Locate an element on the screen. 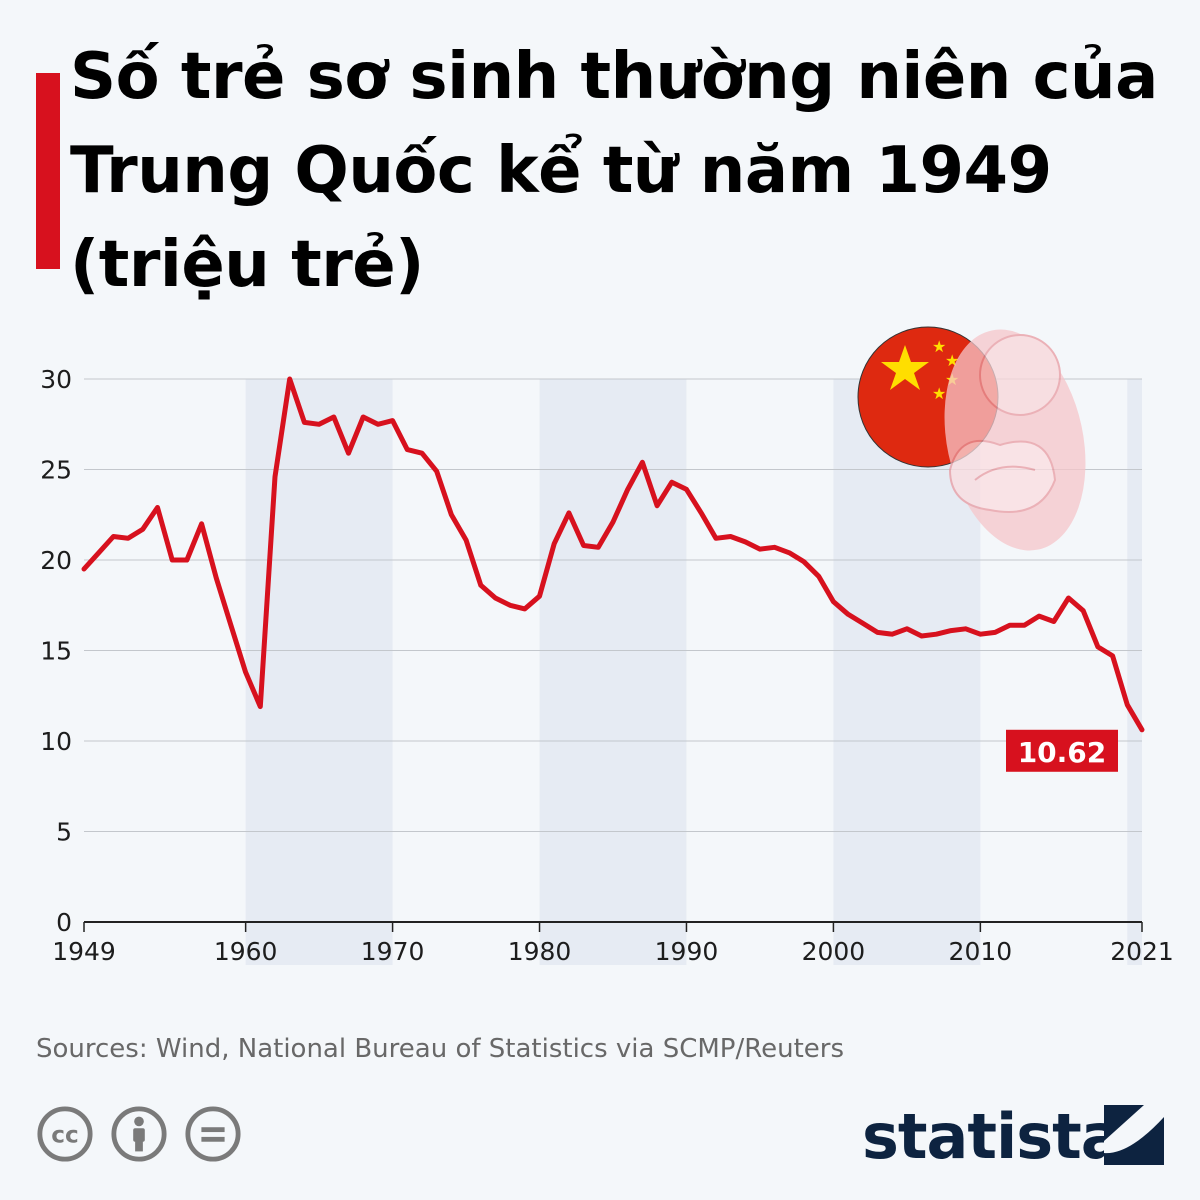 The height and width of the screenshot is (1200, 1200). flag-big-star is located at coordinates (905, 367).